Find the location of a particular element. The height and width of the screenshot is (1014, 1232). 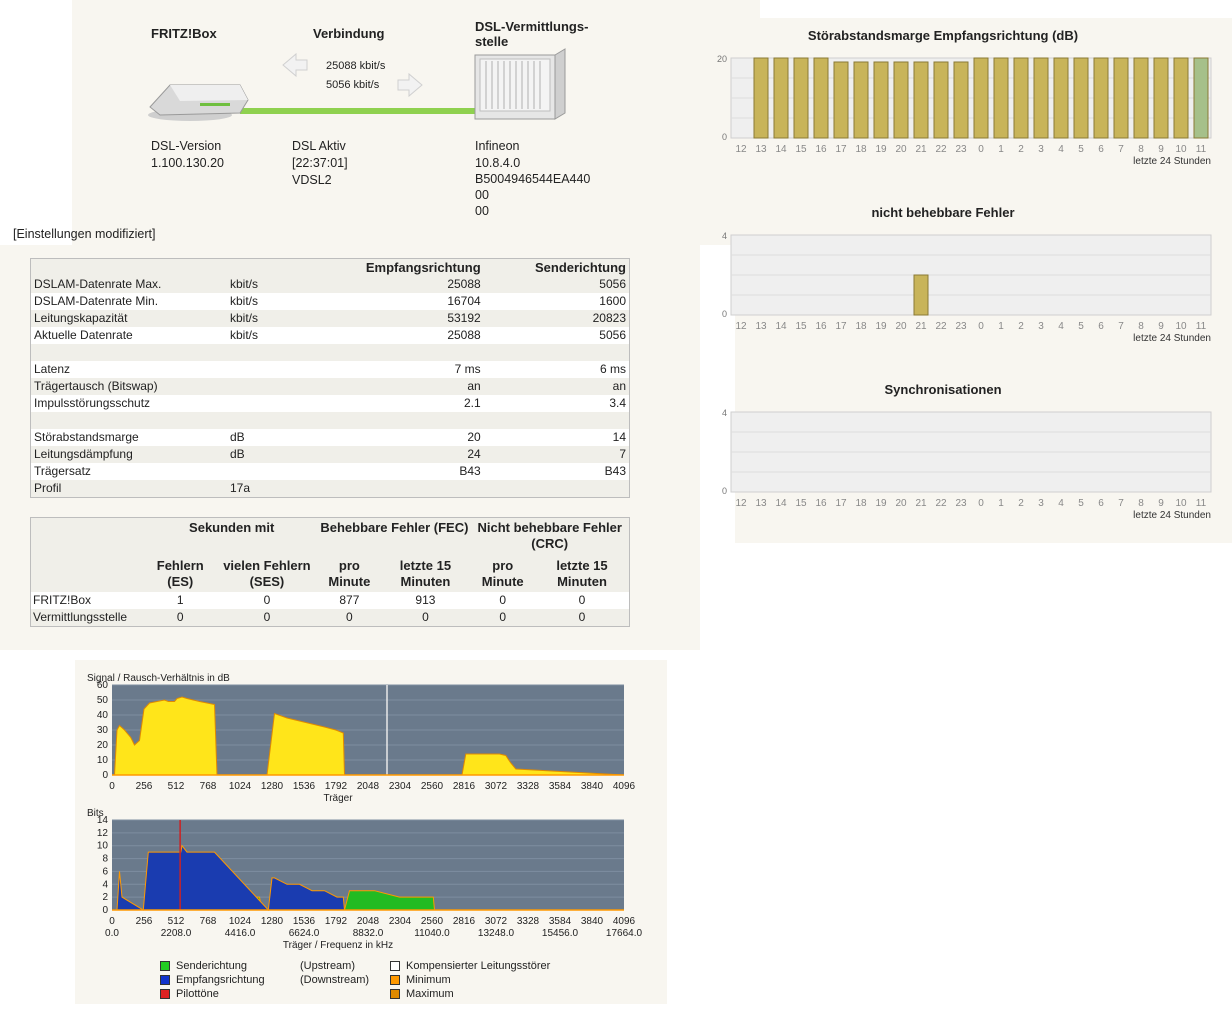

arrow-left-icon is located at coordinates (295, 65).